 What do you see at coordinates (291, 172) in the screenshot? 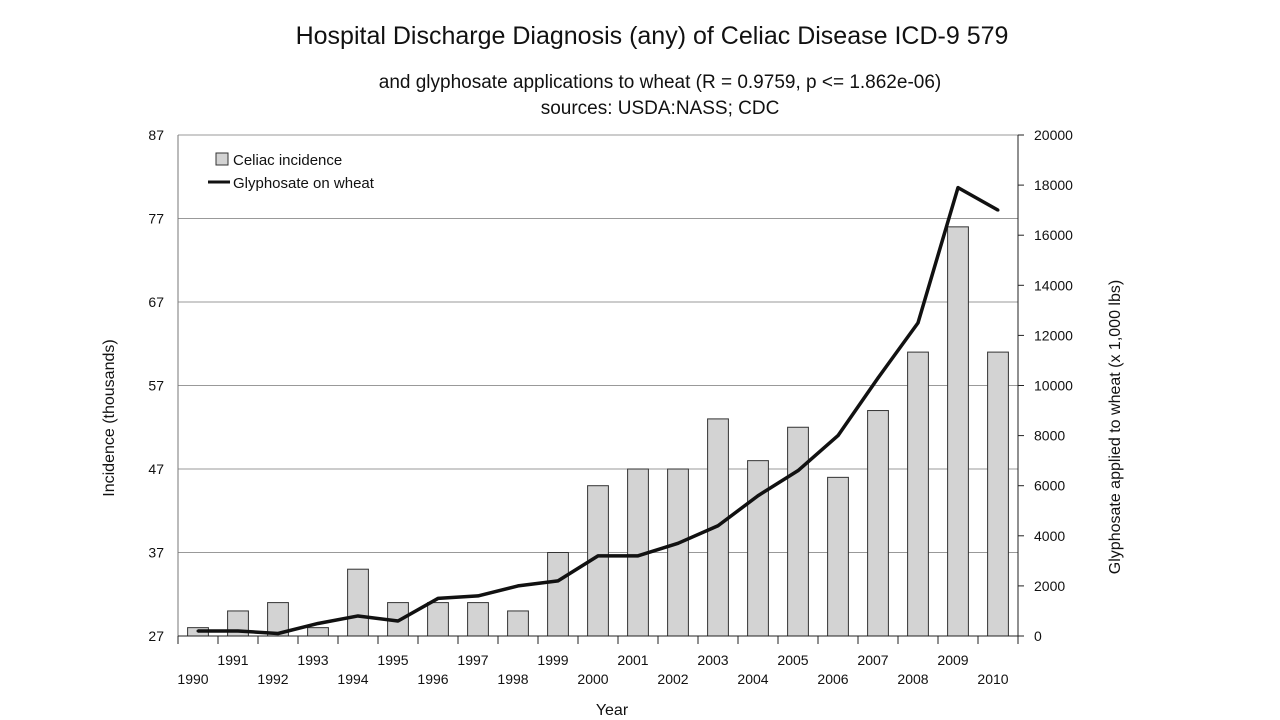
I see `legend: Celiac incidence Glyphosate on wheat` at bounding box center [291, 172].